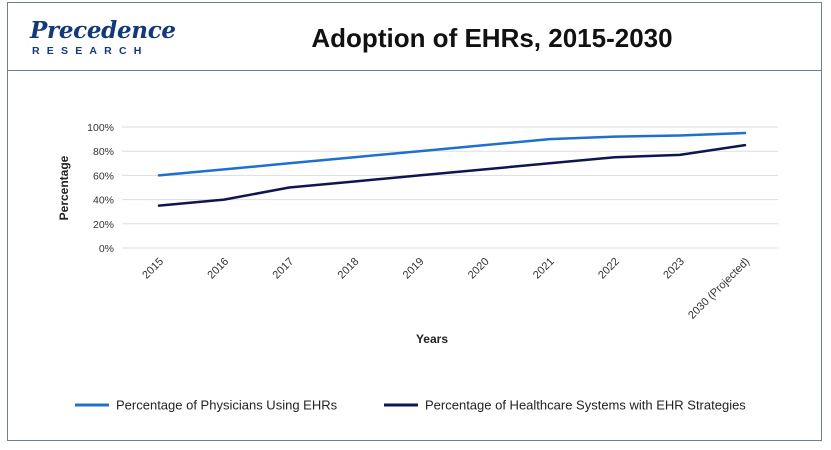  I want to click on chart-title: Adoption of EHRs, 2015-2030, so click(492, 38).